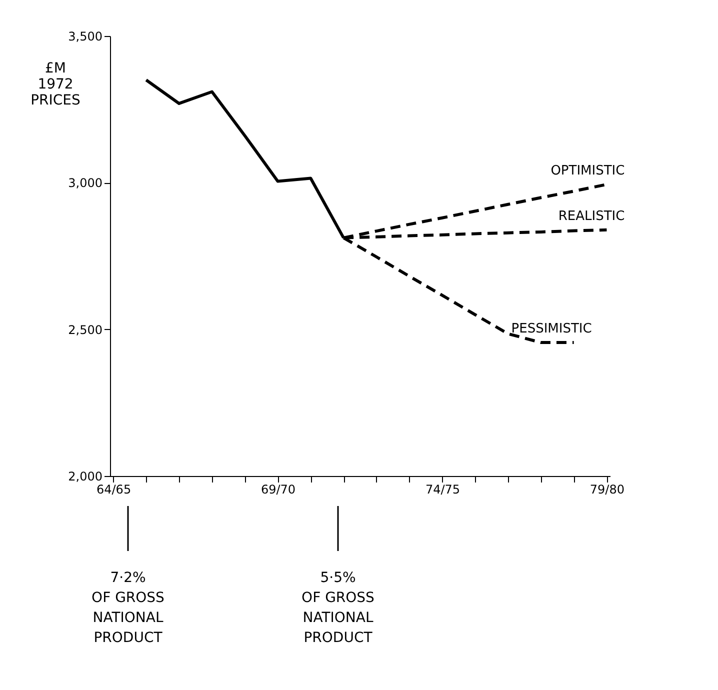 The width and height of the screenshot is (718, 690). What do you see at coordinates (85, 183) in the screenshot?
I see `y-tick-label: 3,000` at bounding box center [85, 183].